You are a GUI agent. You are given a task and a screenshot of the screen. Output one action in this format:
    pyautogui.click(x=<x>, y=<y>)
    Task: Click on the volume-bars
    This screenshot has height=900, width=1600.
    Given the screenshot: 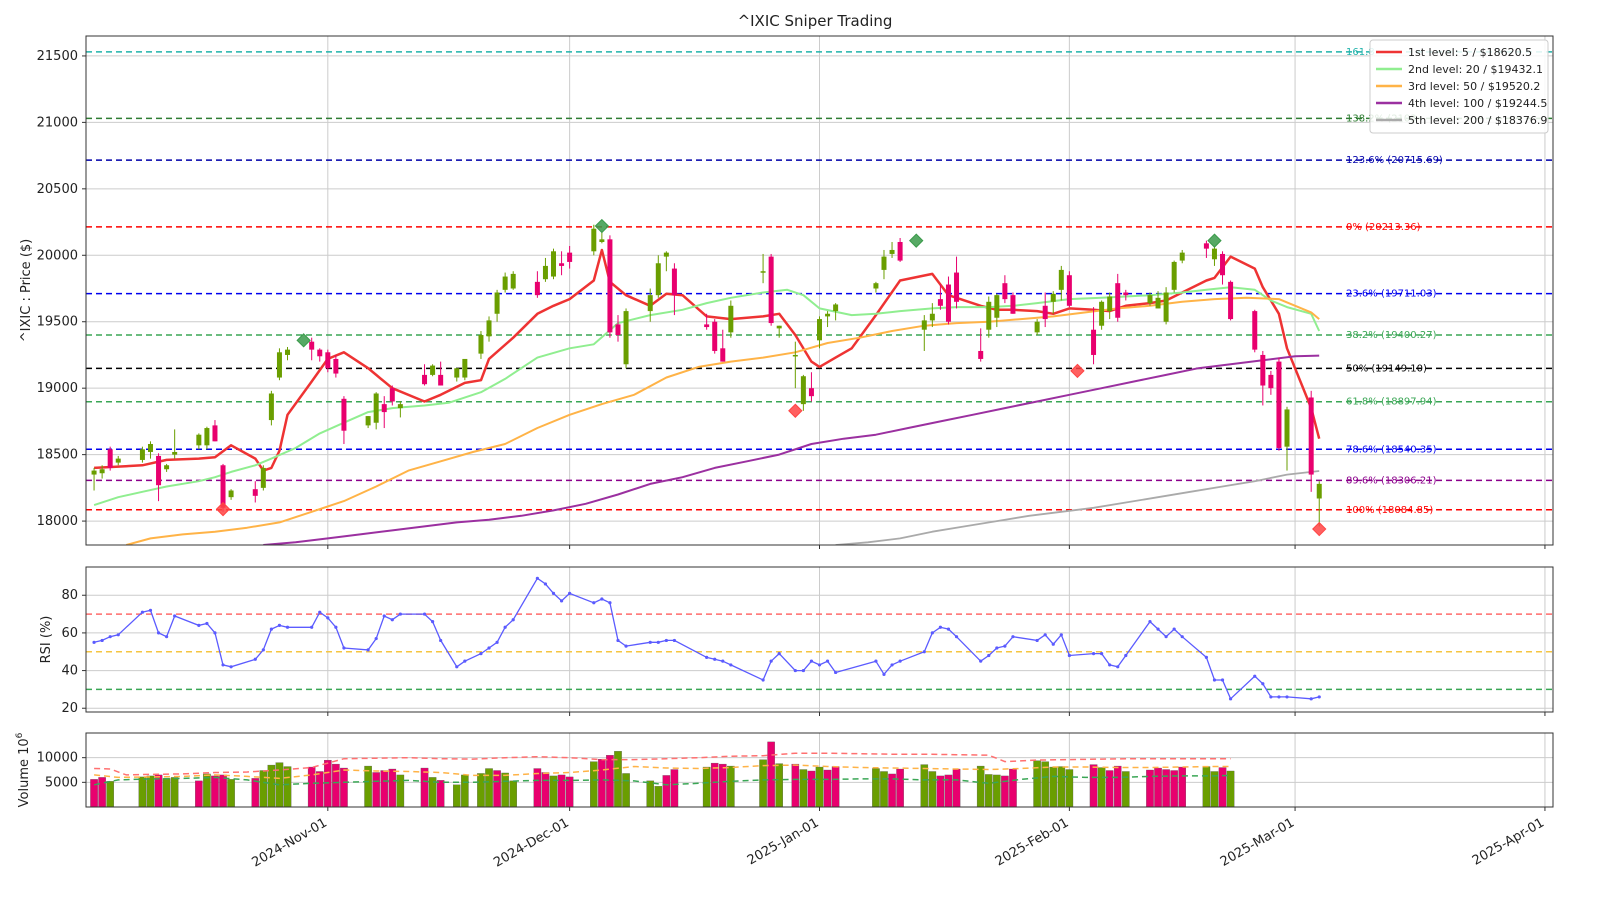 What is the action you would take?
    pyautogui.click(x=662, y=774)
    